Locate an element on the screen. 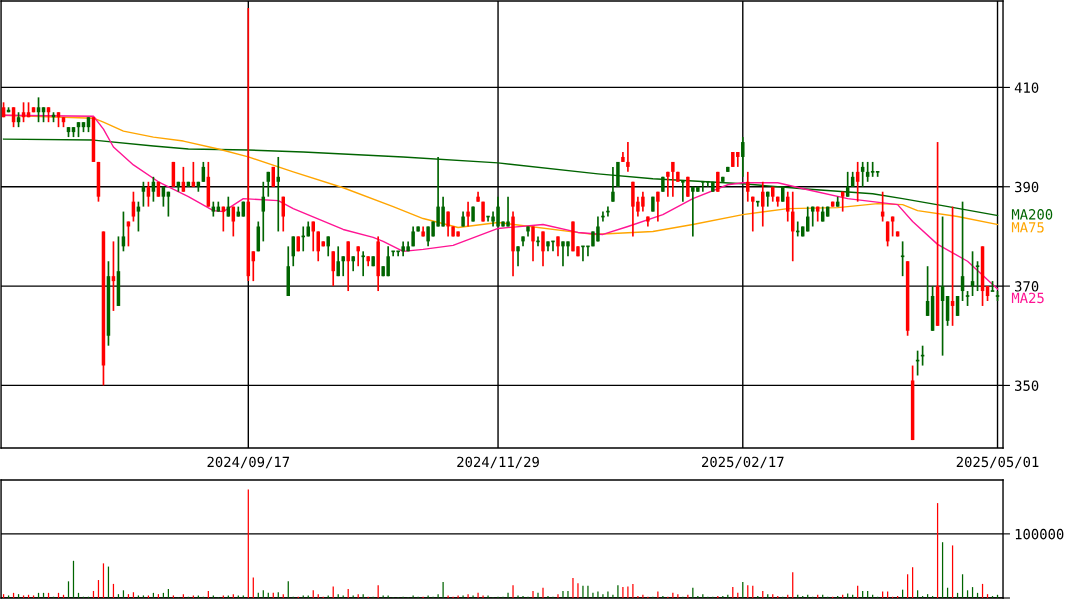 This screenshot has height=600, width=1065. series-label: MA25 is located at coordinates (1027, 298).